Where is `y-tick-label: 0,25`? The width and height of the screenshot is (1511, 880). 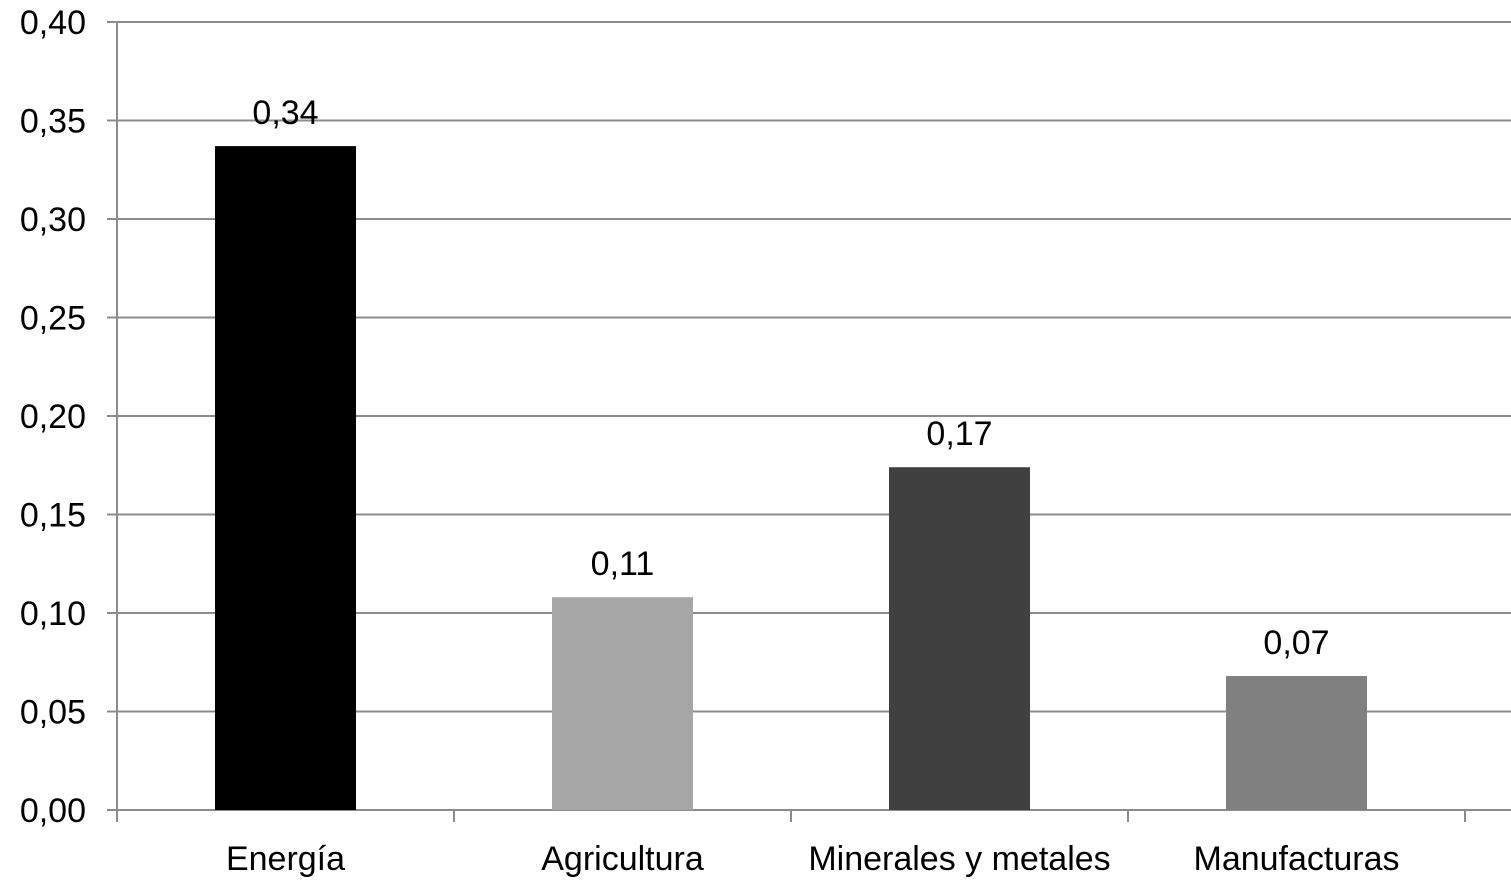 y-tick-label: 0,25 is located at coordinates (53, 319).